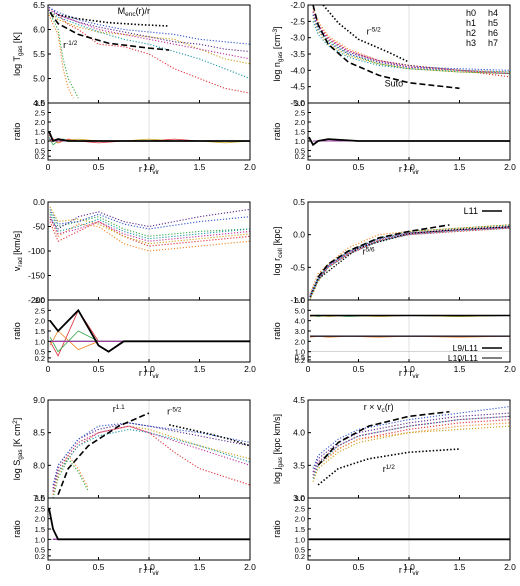 The width and height of the screenshot is (520, 586). I want to click on y-tick-label: -5.0, so click(297, 103).